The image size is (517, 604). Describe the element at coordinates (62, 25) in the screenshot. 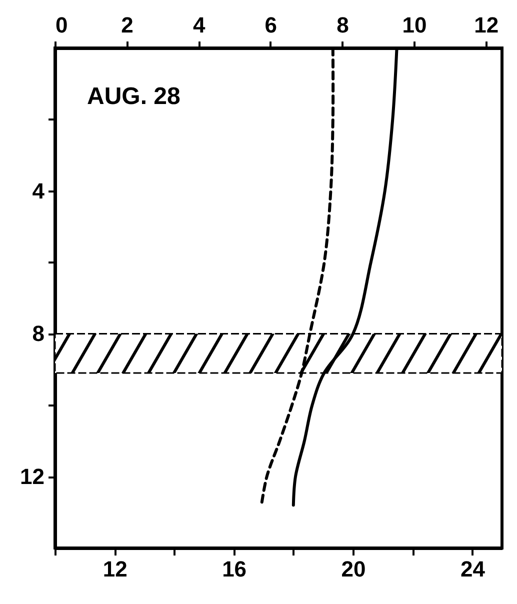

I see `x2-tick-label: 0` at that location.